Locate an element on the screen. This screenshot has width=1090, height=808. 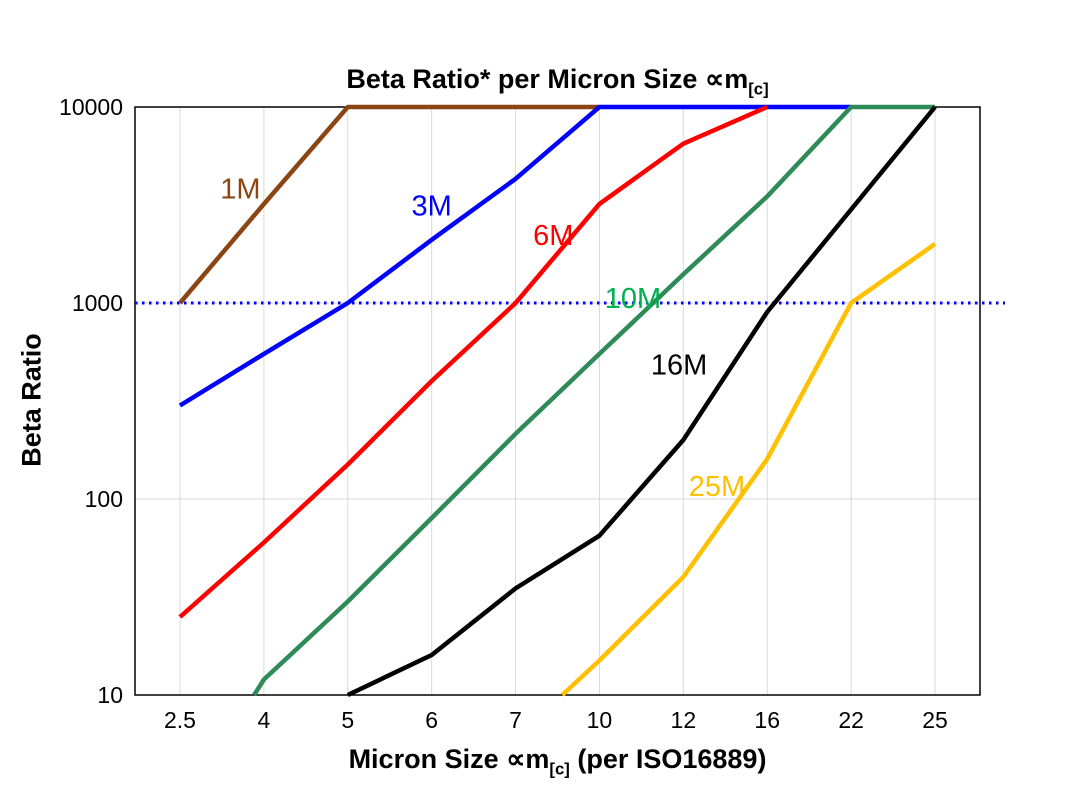
y-axis-label: Beta Ratio is located at coordinates (31, 400).